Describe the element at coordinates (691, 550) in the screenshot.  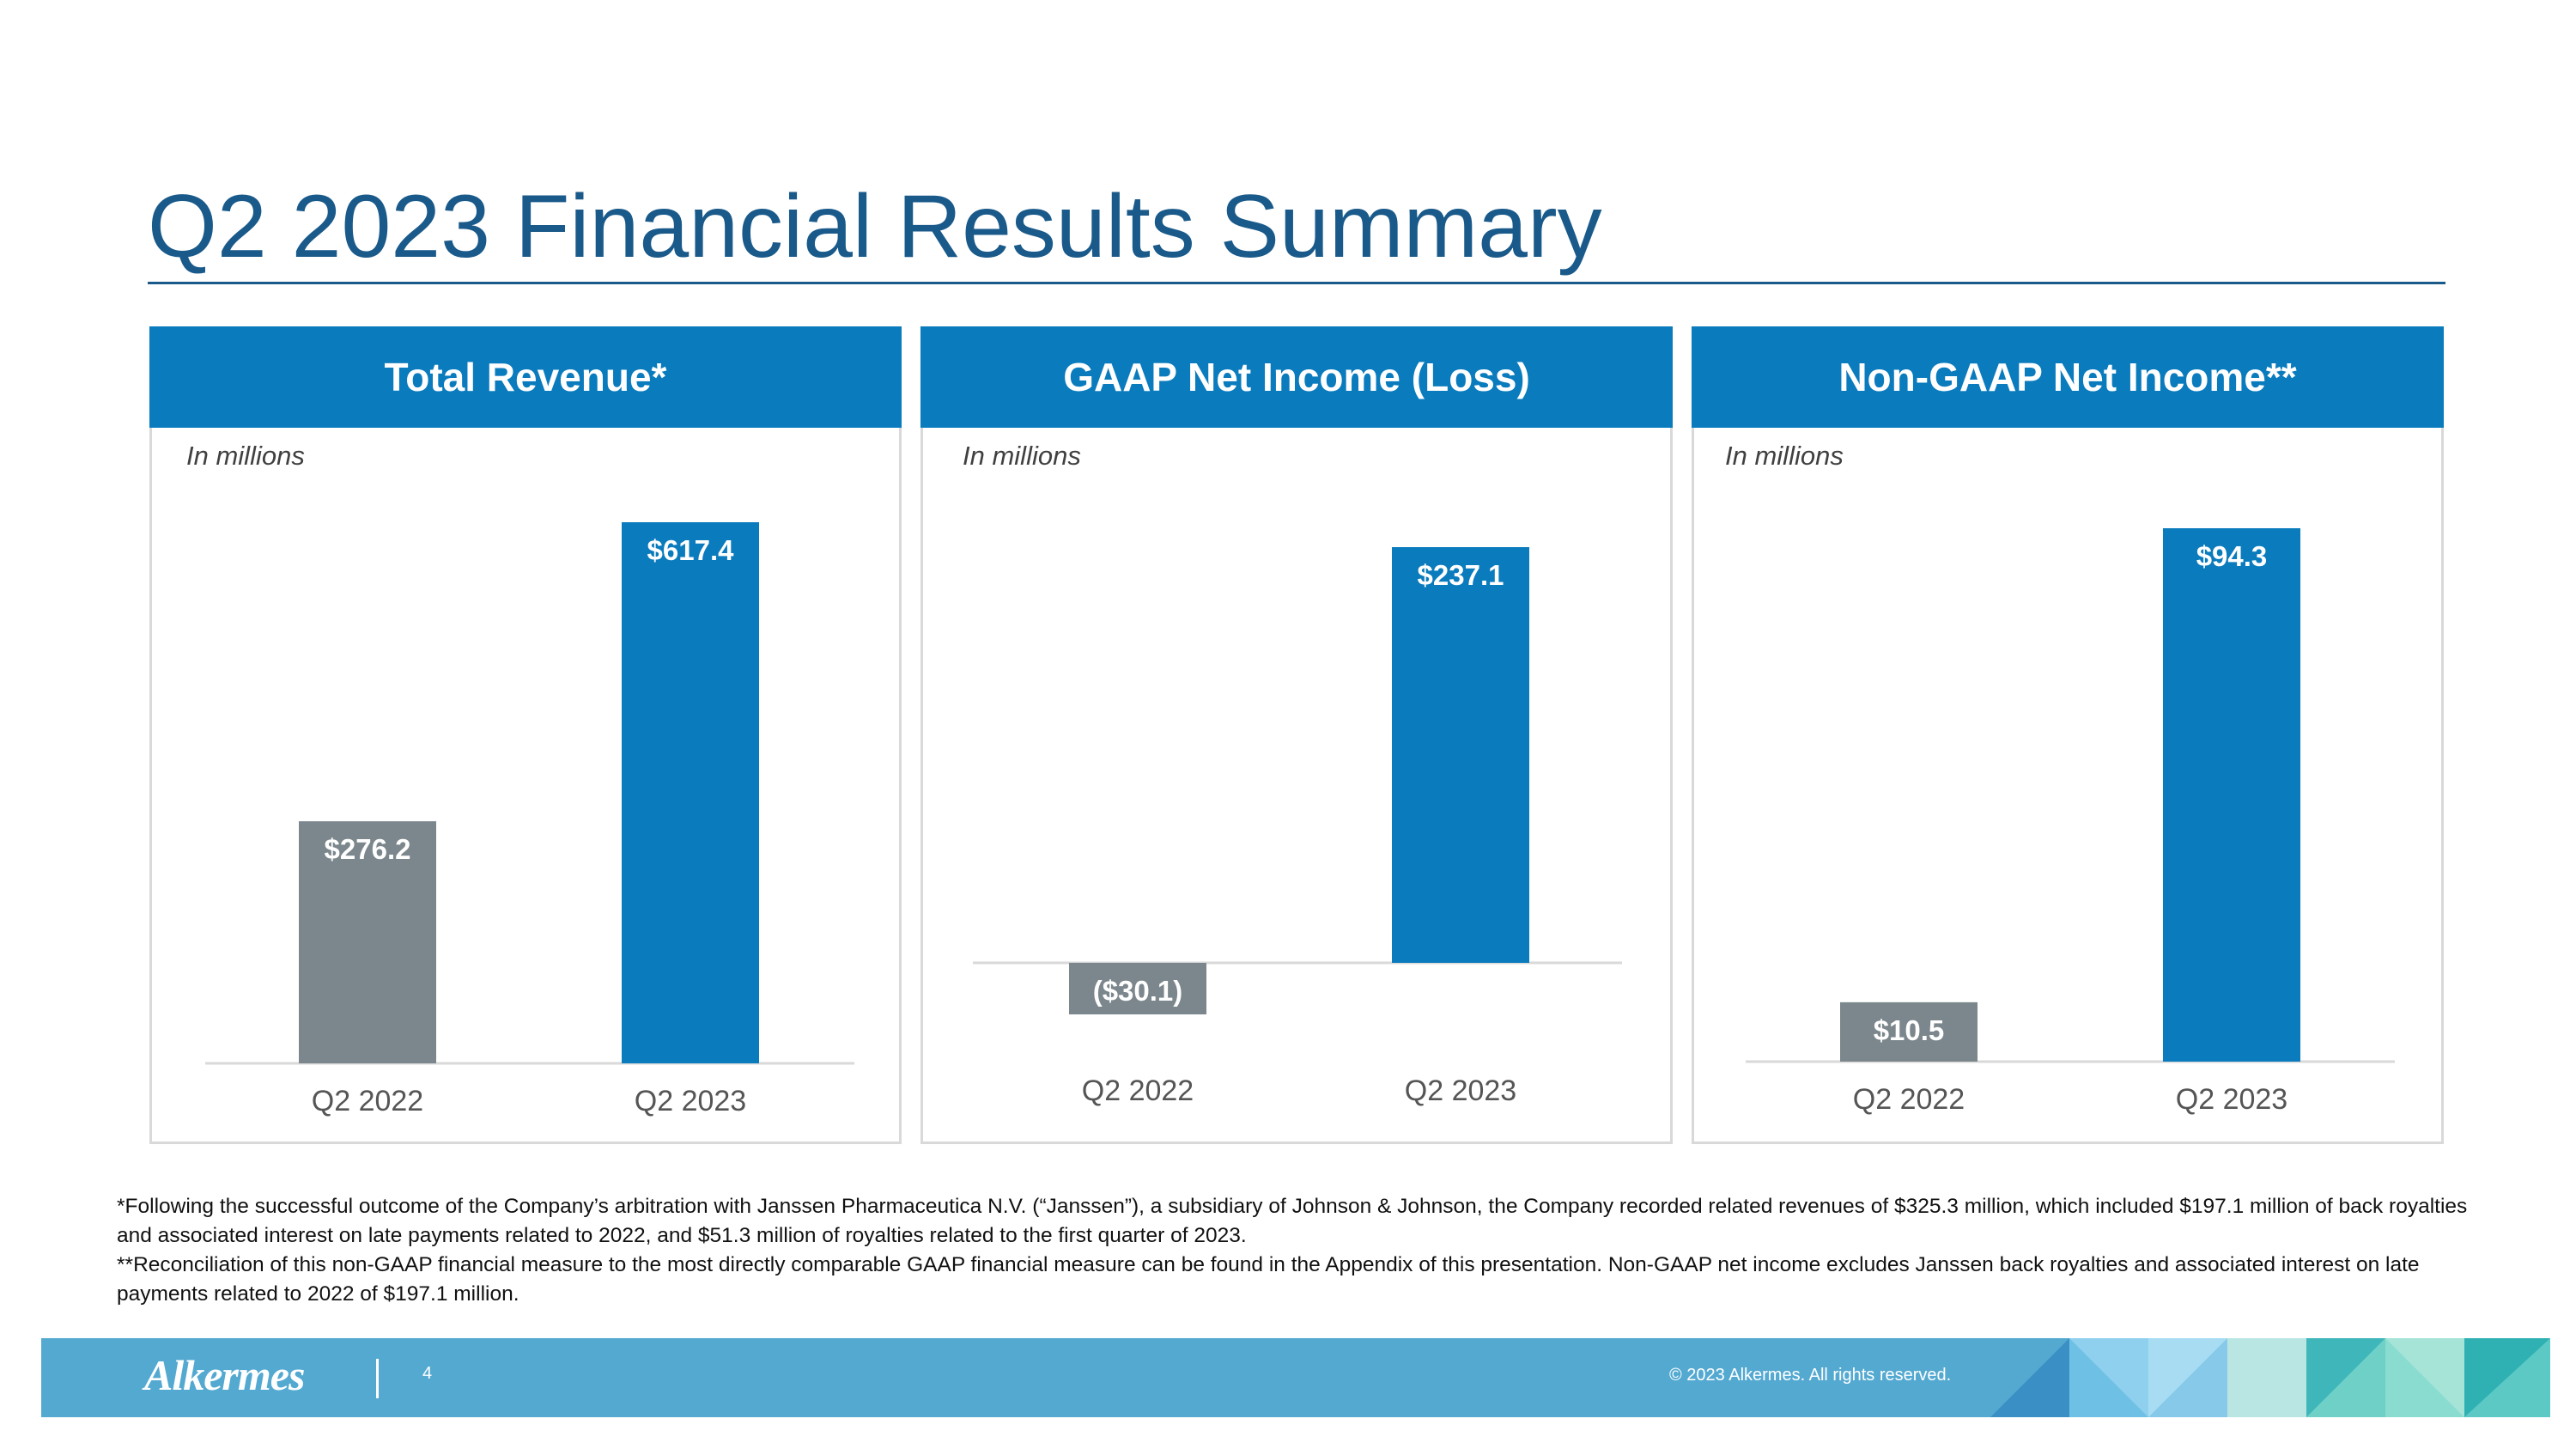
I see `bar-value-label: $617.4` at that location.